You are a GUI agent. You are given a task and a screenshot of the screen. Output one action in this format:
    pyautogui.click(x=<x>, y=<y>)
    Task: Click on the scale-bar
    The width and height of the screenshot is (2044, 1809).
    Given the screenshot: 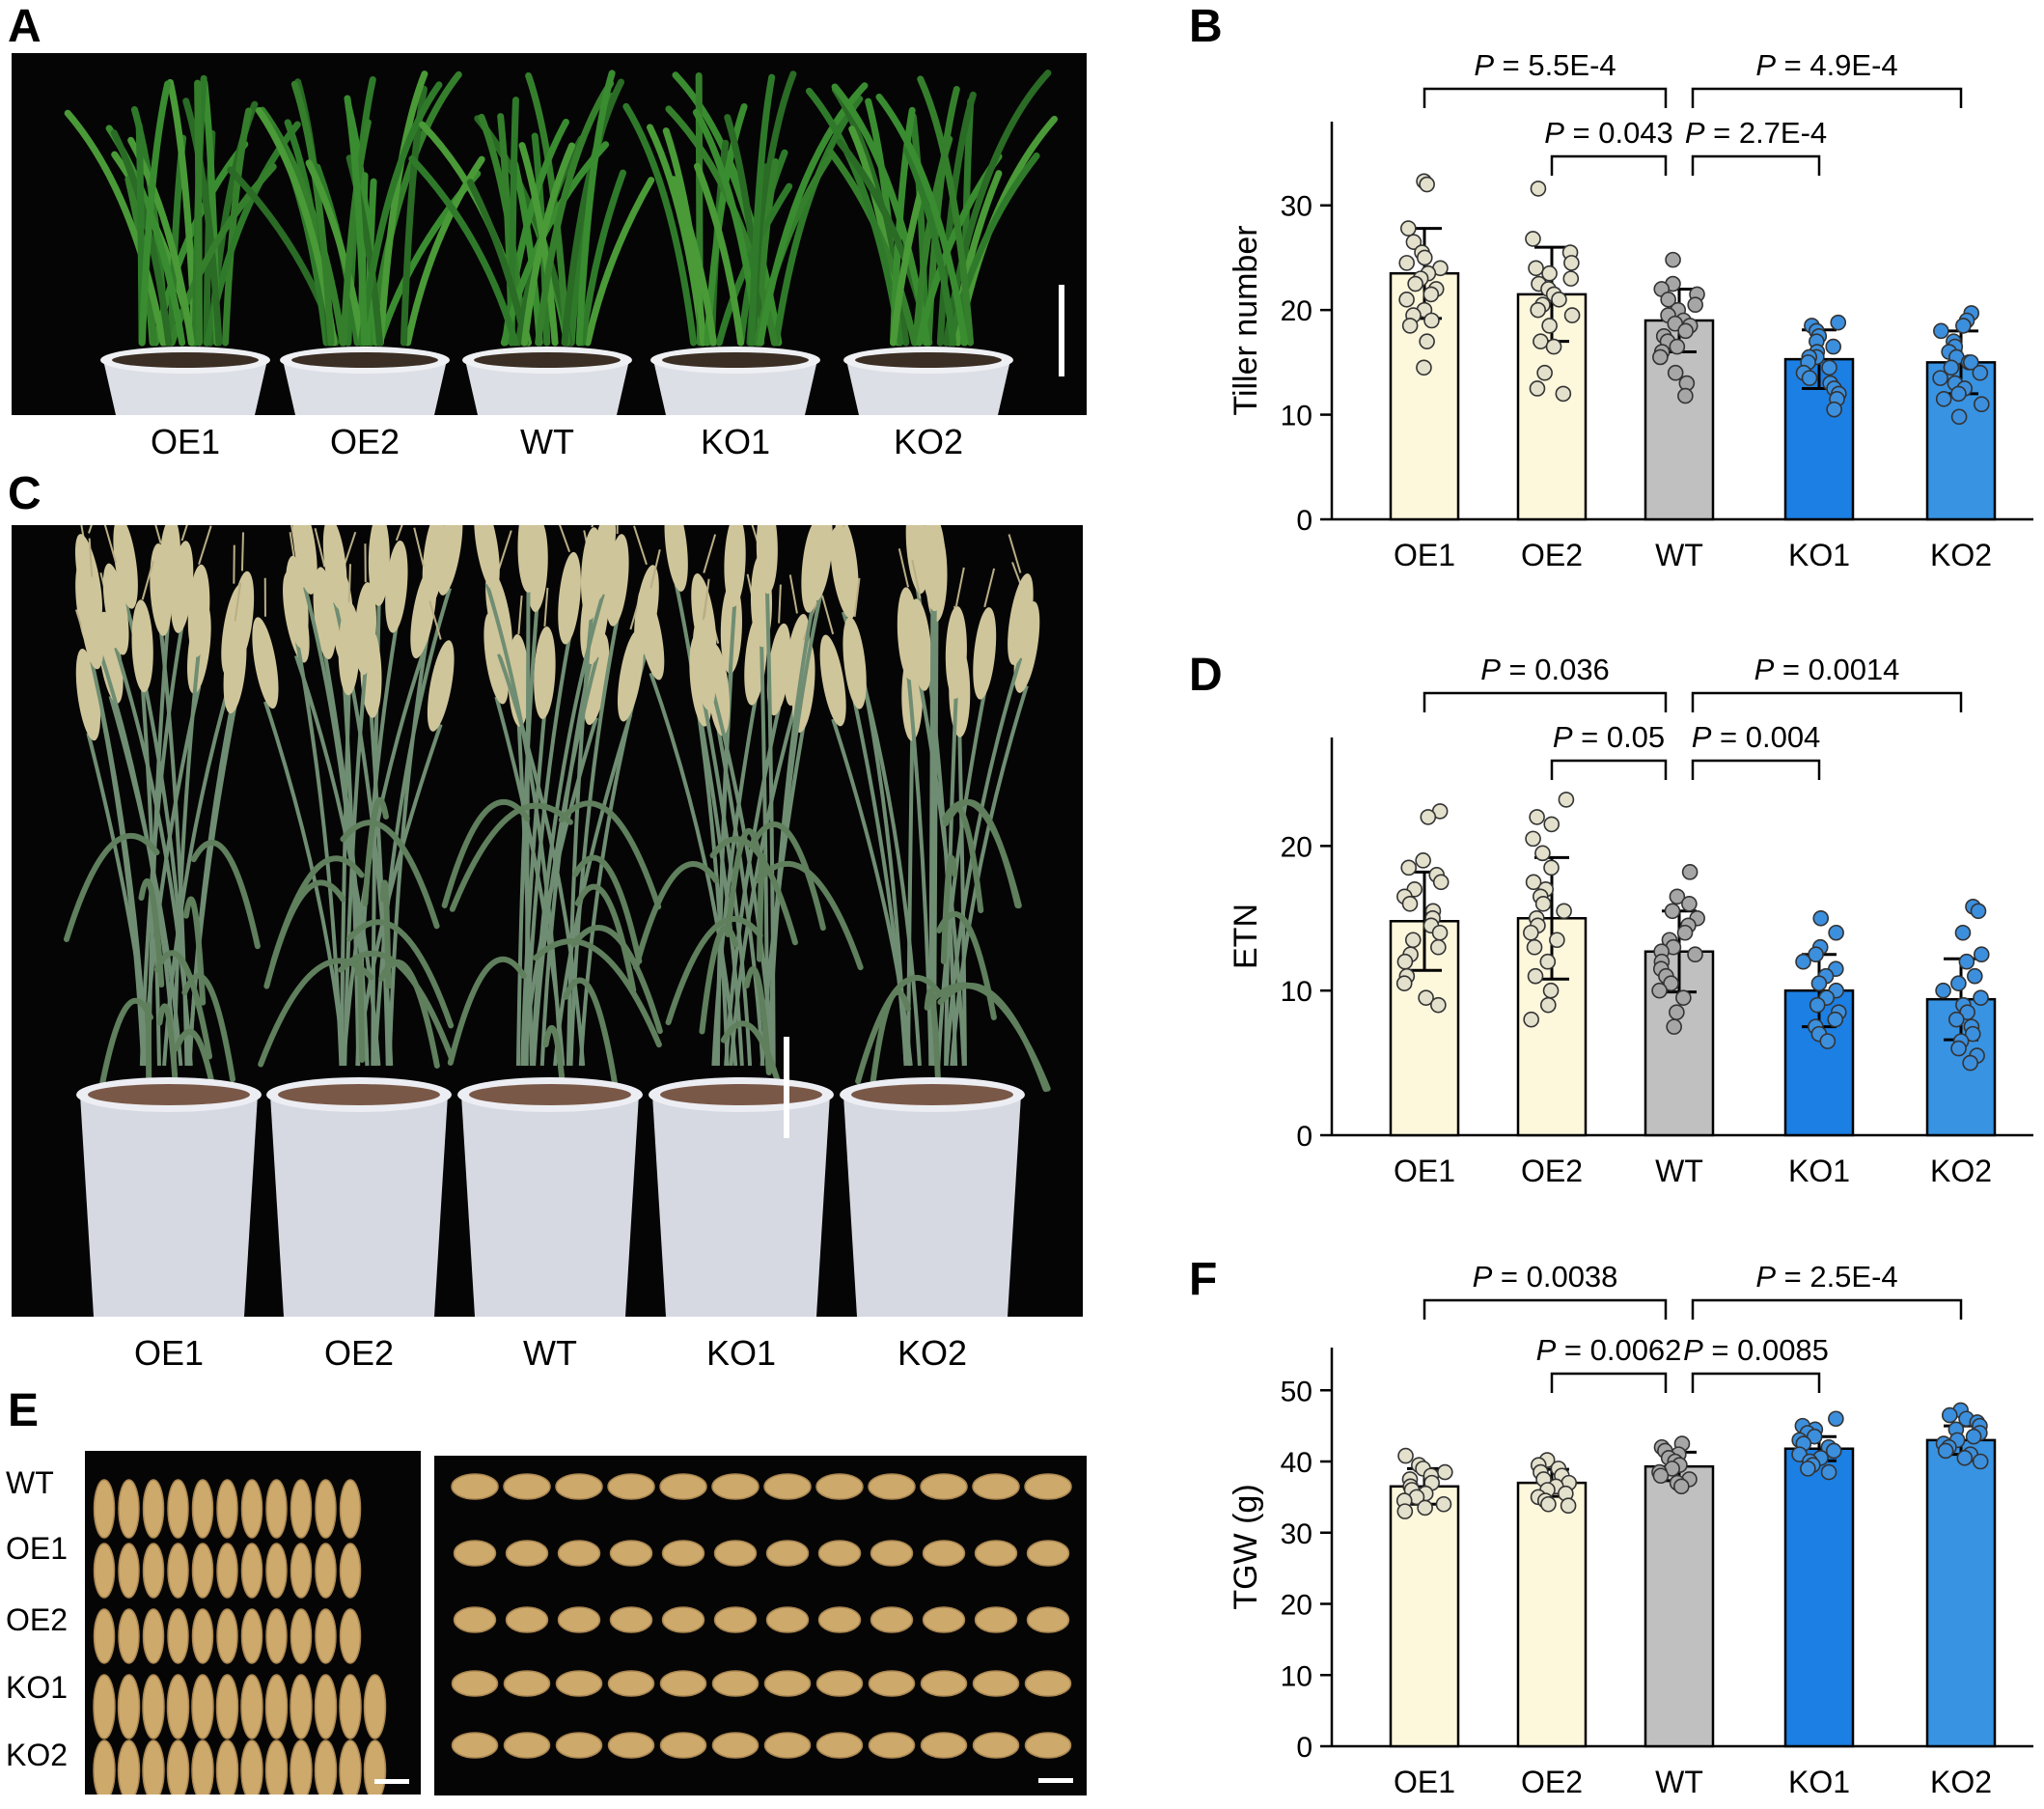 What is the action you would take?
    pyautogui.click(x=1055, y=1780)
    